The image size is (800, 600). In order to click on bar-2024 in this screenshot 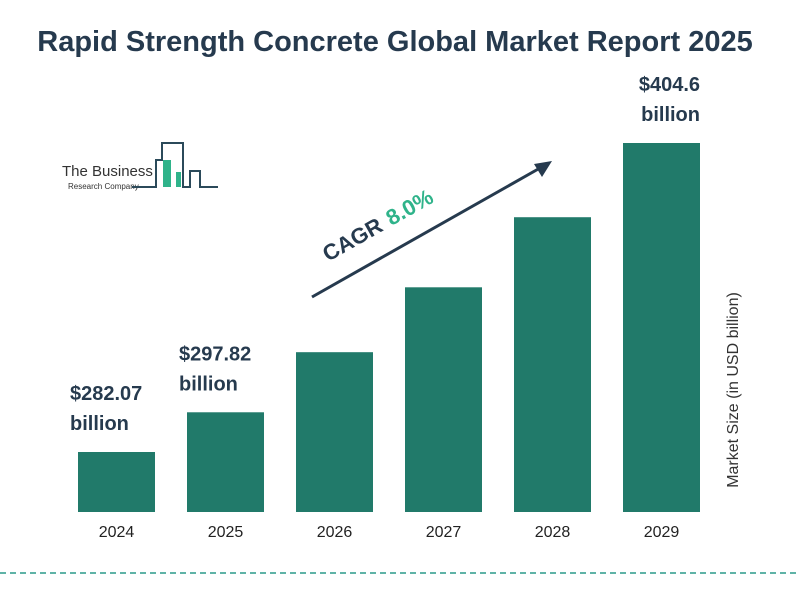, I will do `click(116, 482)`.